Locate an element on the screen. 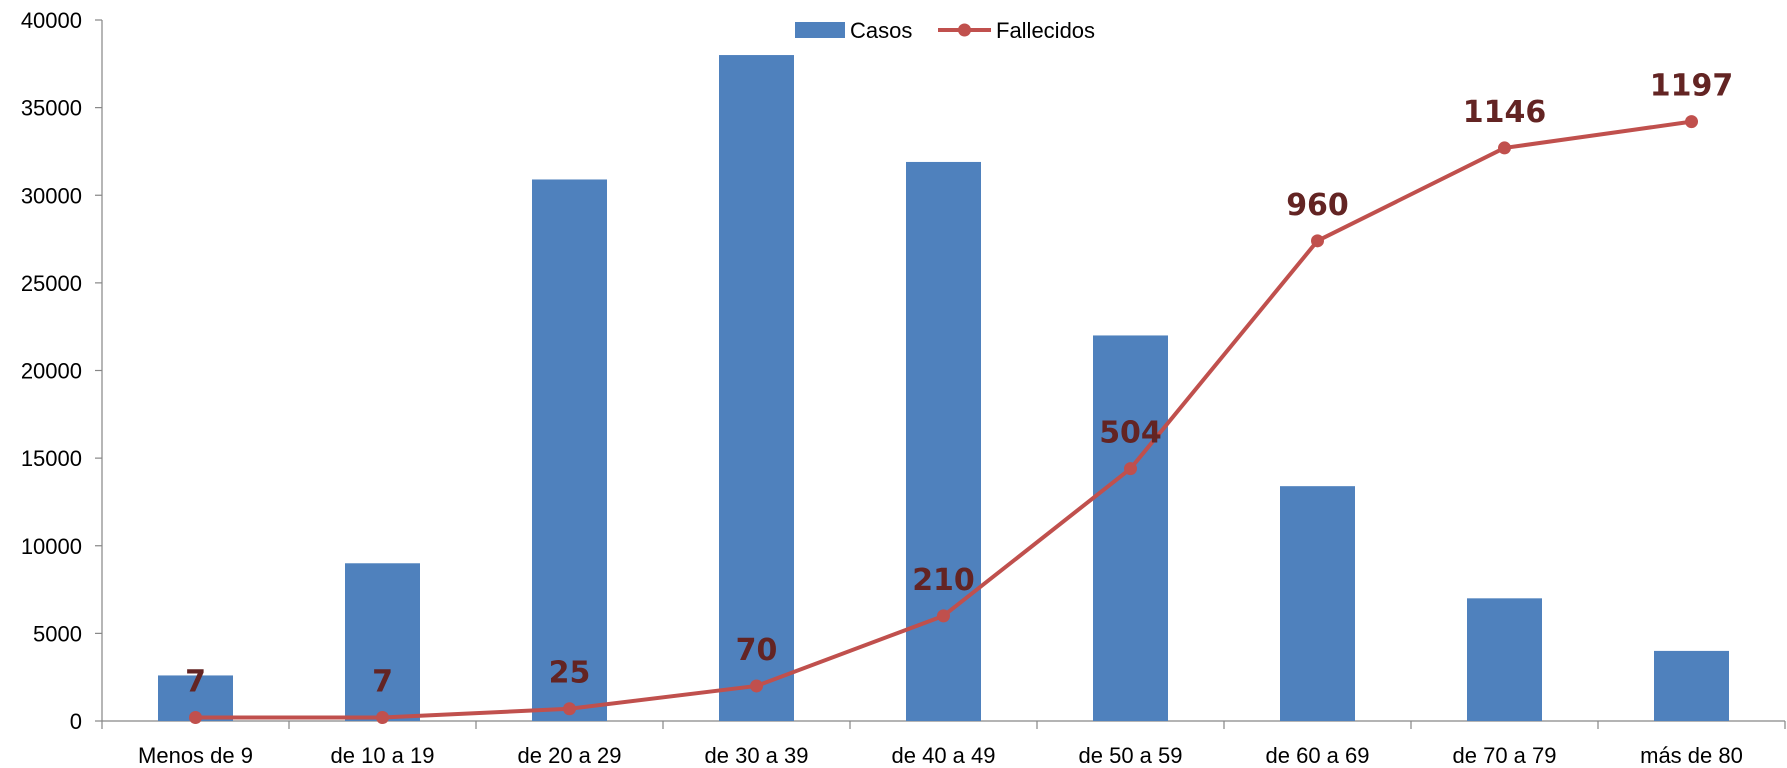 Image resolution: width=1787 pixels, height=768 pixels. legend-label-casos: Casos is located at coordinates (881, 30).